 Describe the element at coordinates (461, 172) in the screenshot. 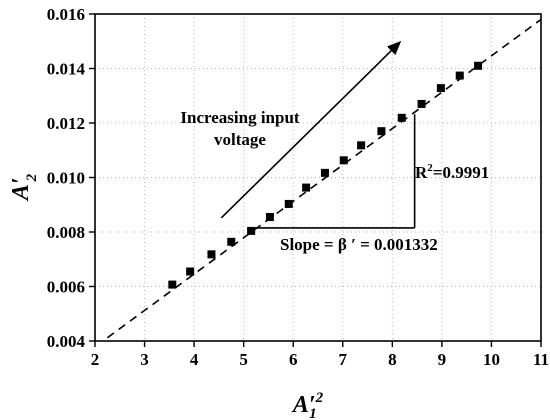

I see `r-squared-value: =0.9991` at that location.